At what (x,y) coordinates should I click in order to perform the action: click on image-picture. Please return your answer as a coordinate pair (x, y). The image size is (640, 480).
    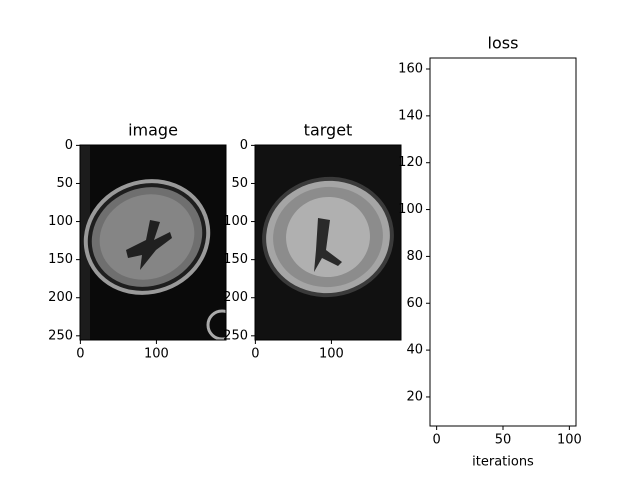
    Looking at the image, I should click on (153, 242).